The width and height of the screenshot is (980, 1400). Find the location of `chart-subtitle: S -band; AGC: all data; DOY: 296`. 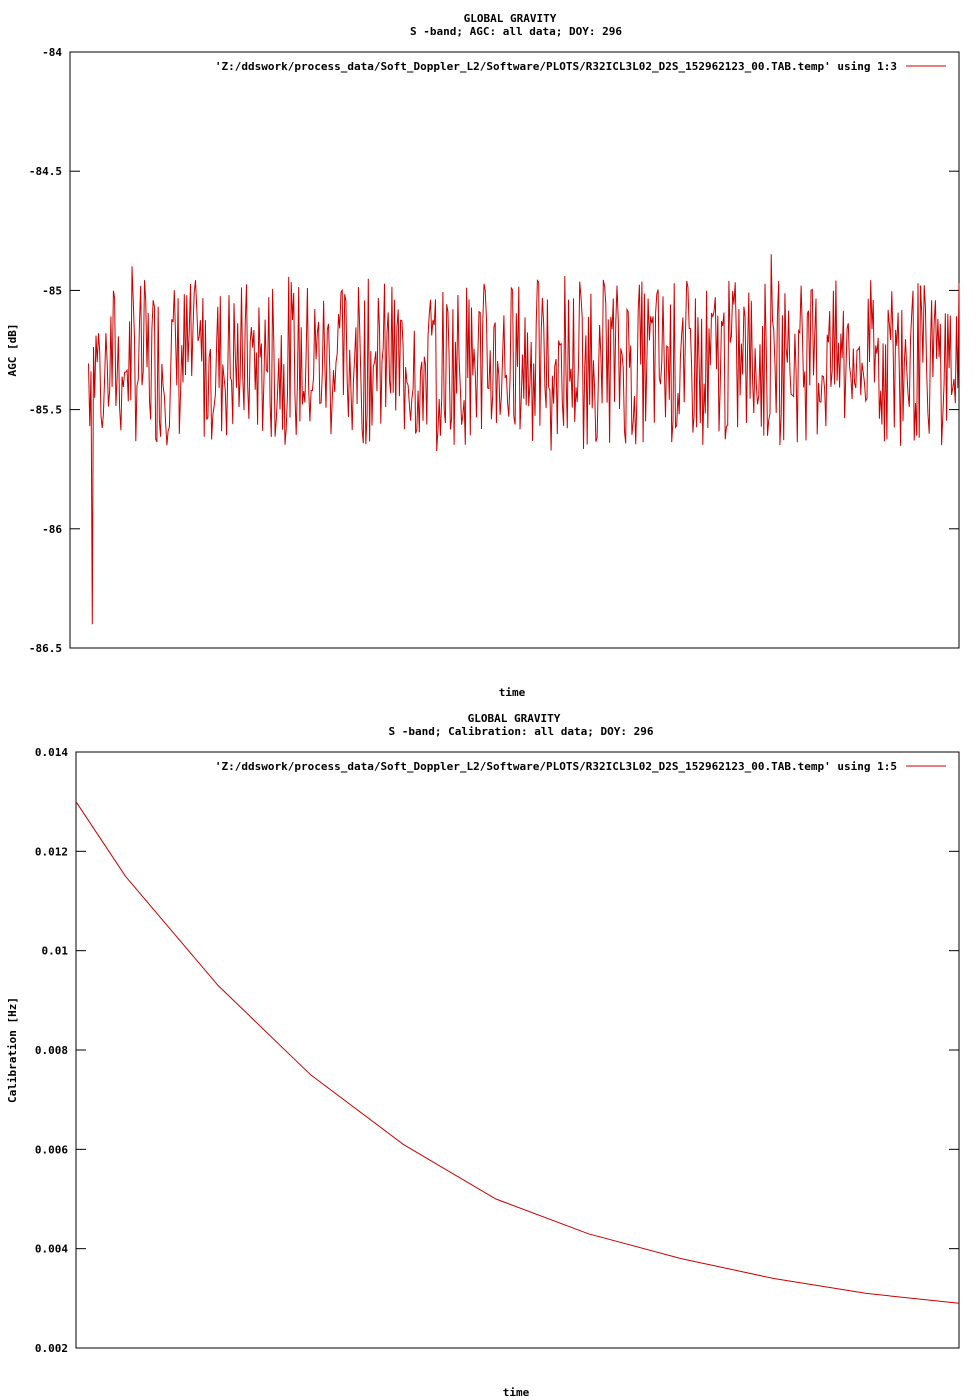

chart-subtitle: S -band; AGC: all data; DOY: 296 is located at coordinates (516, 31).